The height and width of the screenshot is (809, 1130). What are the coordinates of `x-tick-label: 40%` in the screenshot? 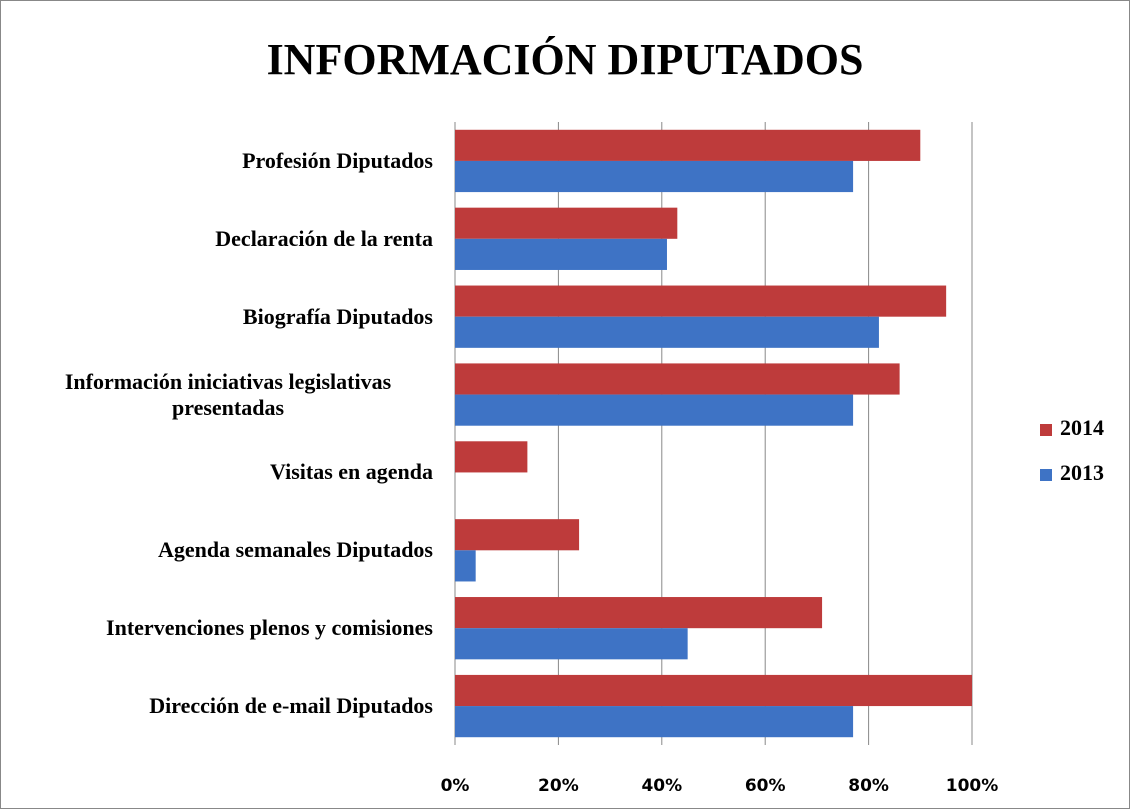 It's located at (661, 786).